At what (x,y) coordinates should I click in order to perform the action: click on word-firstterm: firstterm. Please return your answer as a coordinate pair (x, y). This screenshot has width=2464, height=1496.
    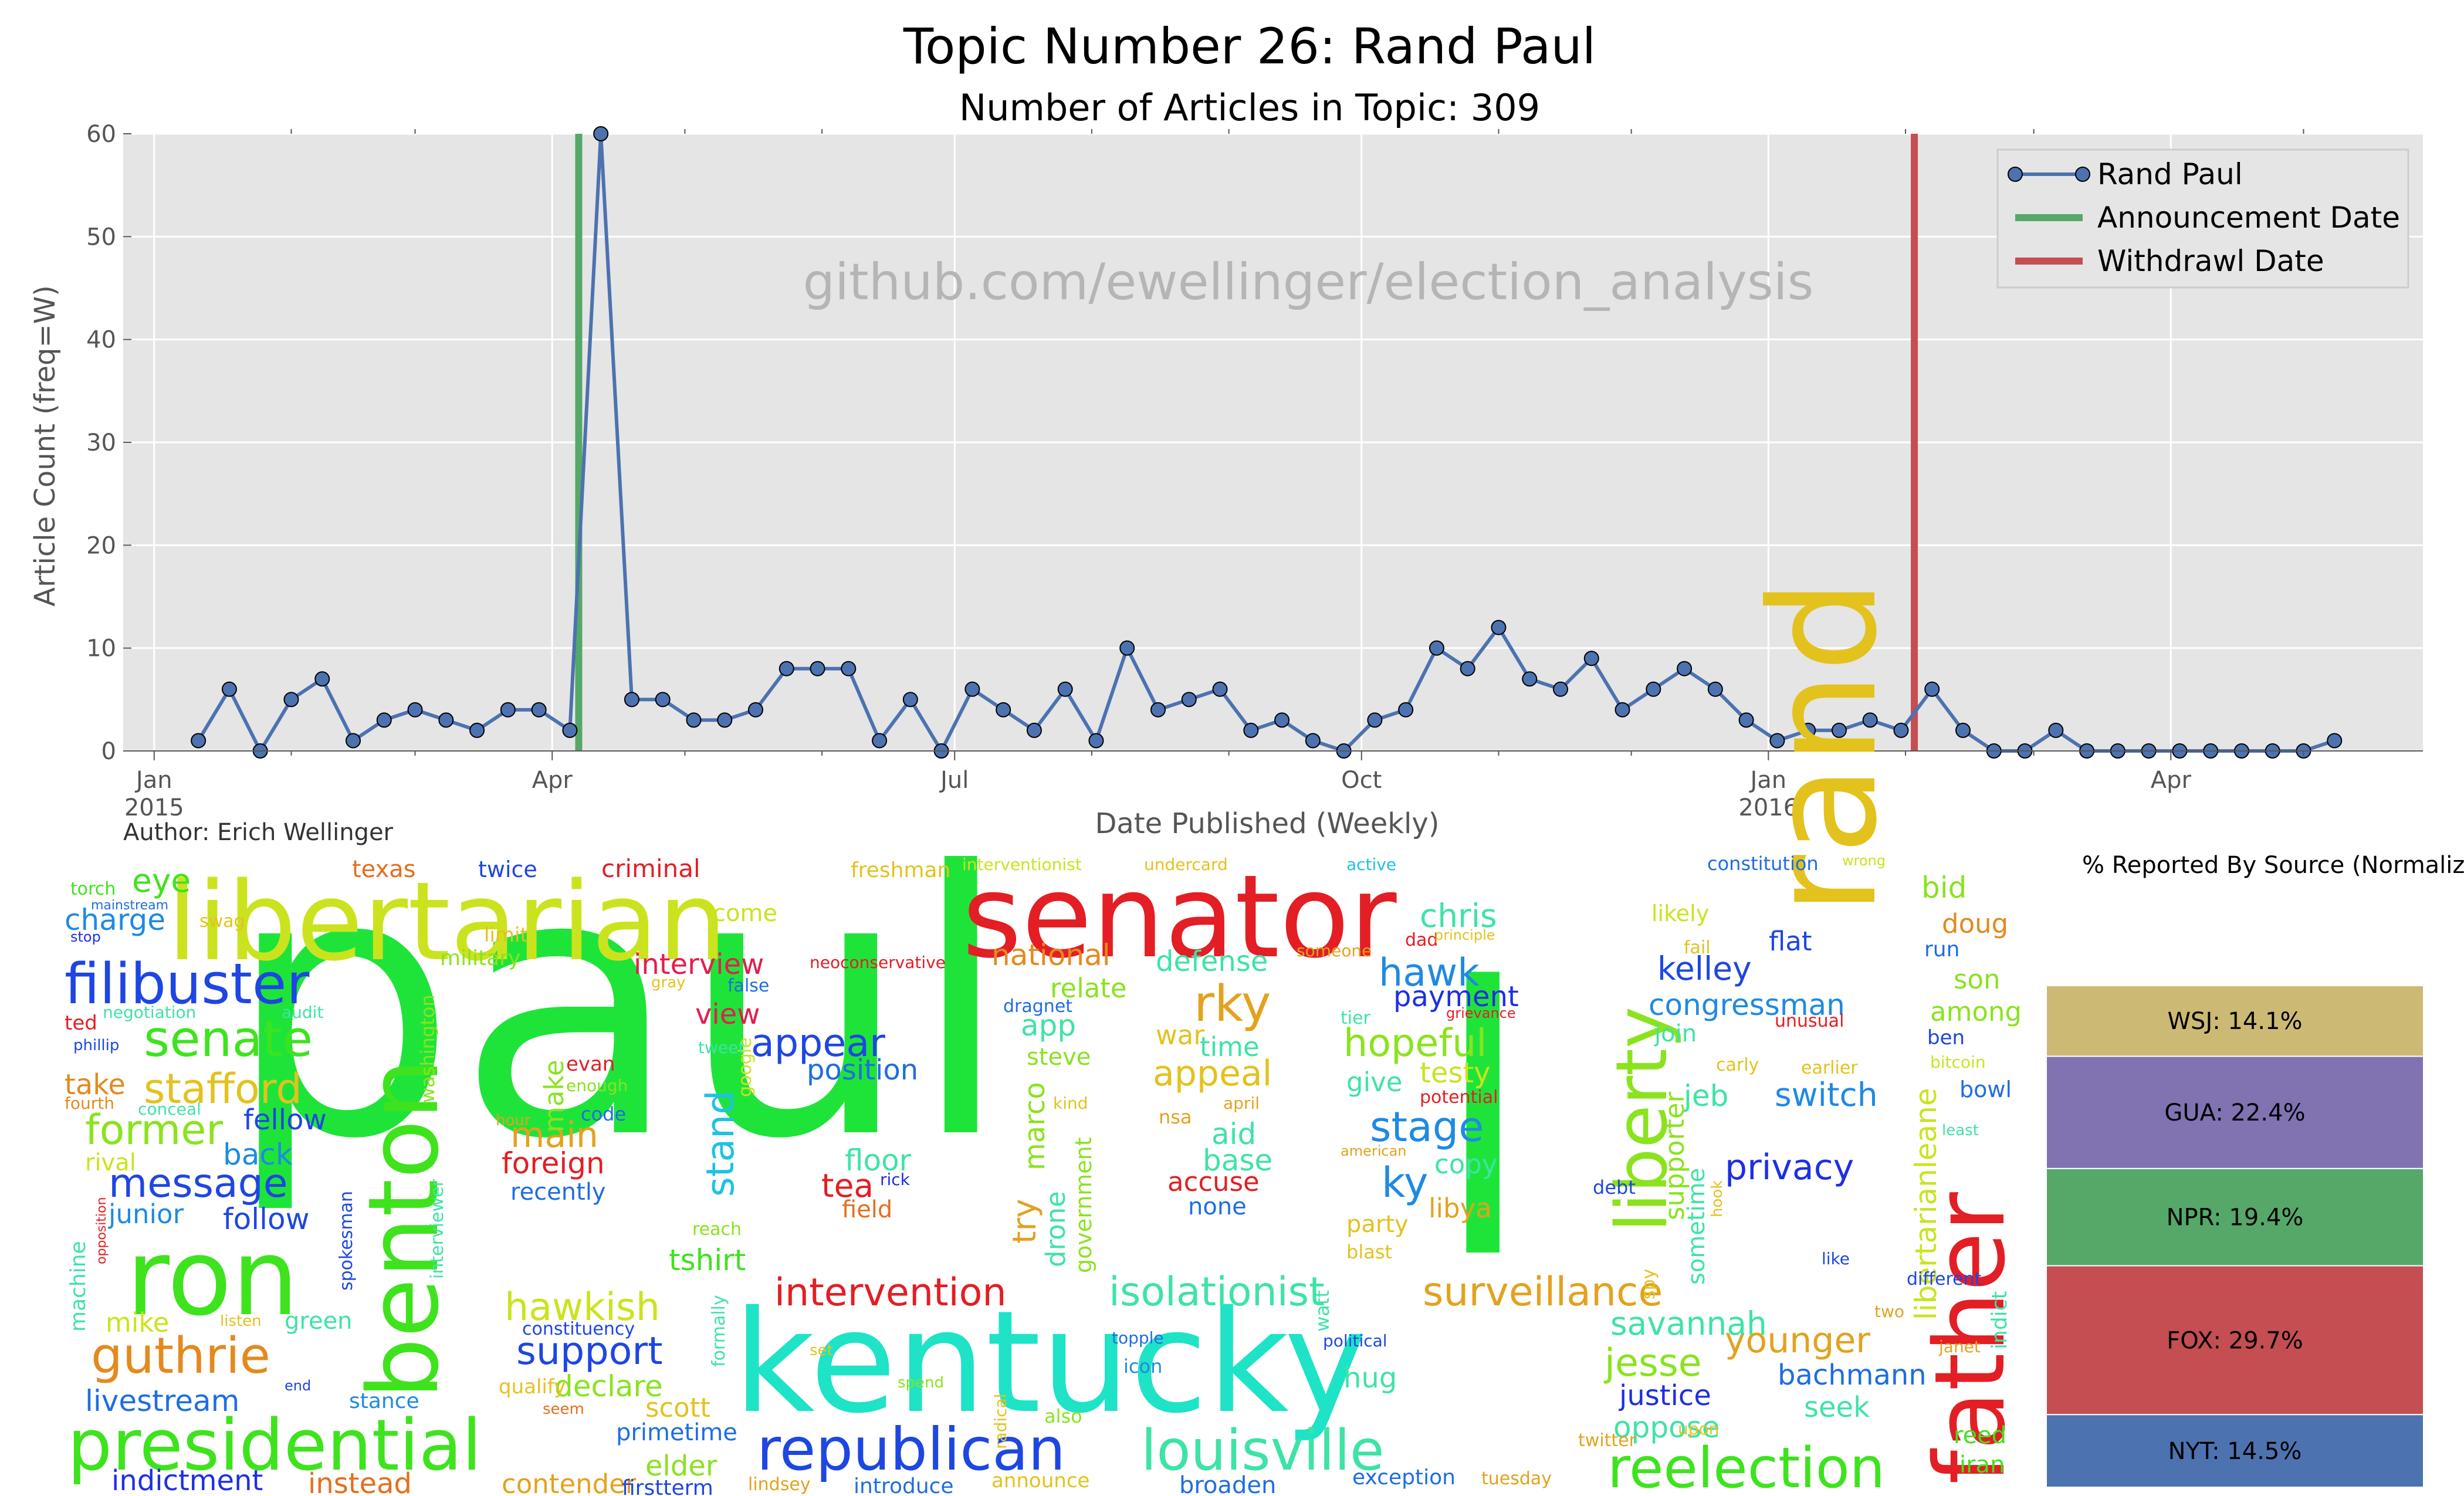
    Looking at the image, I should click on (667, 1486).